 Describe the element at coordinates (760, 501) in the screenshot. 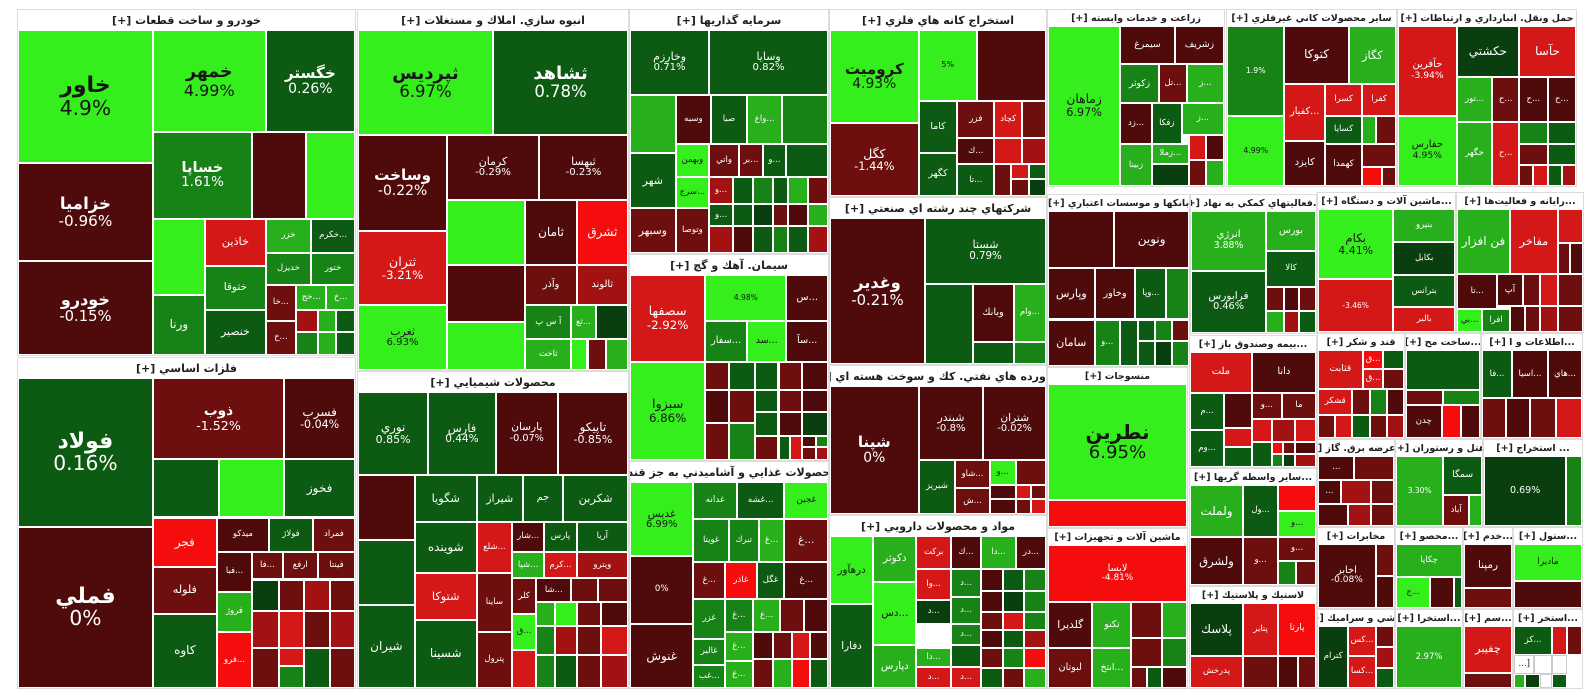

I see `stock-tile-...غشه: ...غشه` at that location.